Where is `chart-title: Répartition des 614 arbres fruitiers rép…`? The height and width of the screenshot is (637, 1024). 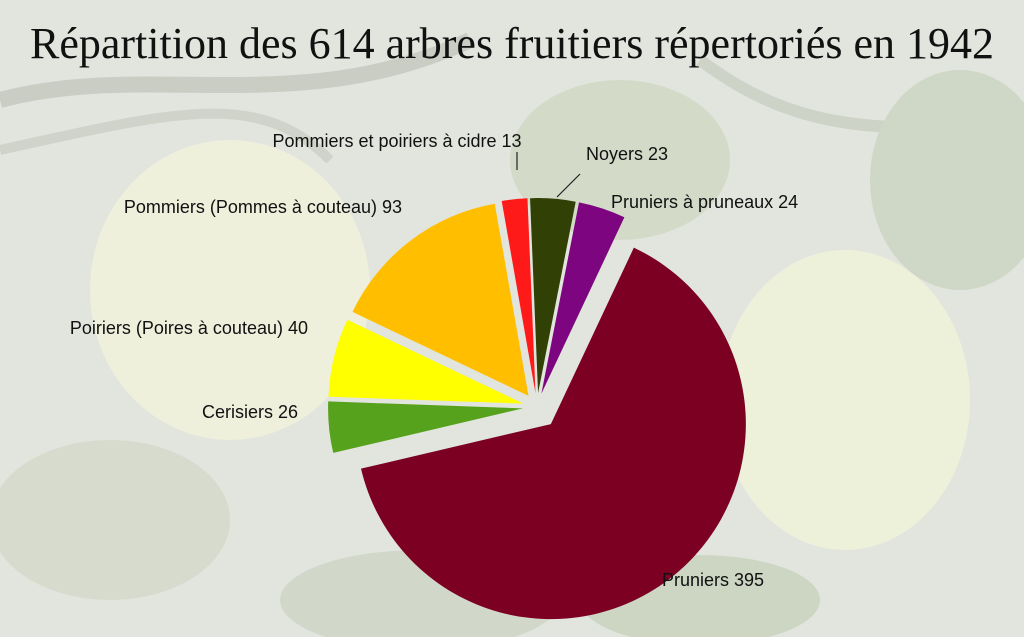 chart-title: Répartition des 614 arbres fruitiers rép… is located at coordinates (512, 43).